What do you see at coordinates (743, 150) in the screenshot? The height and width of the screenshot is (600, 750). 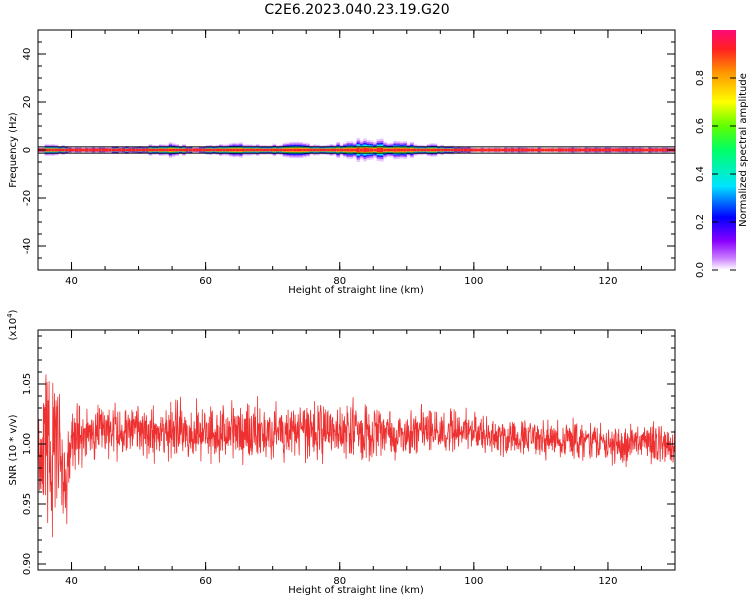 I see `colorbar-label: Normalized spectral amplitude` at bounding box center [743, 150].